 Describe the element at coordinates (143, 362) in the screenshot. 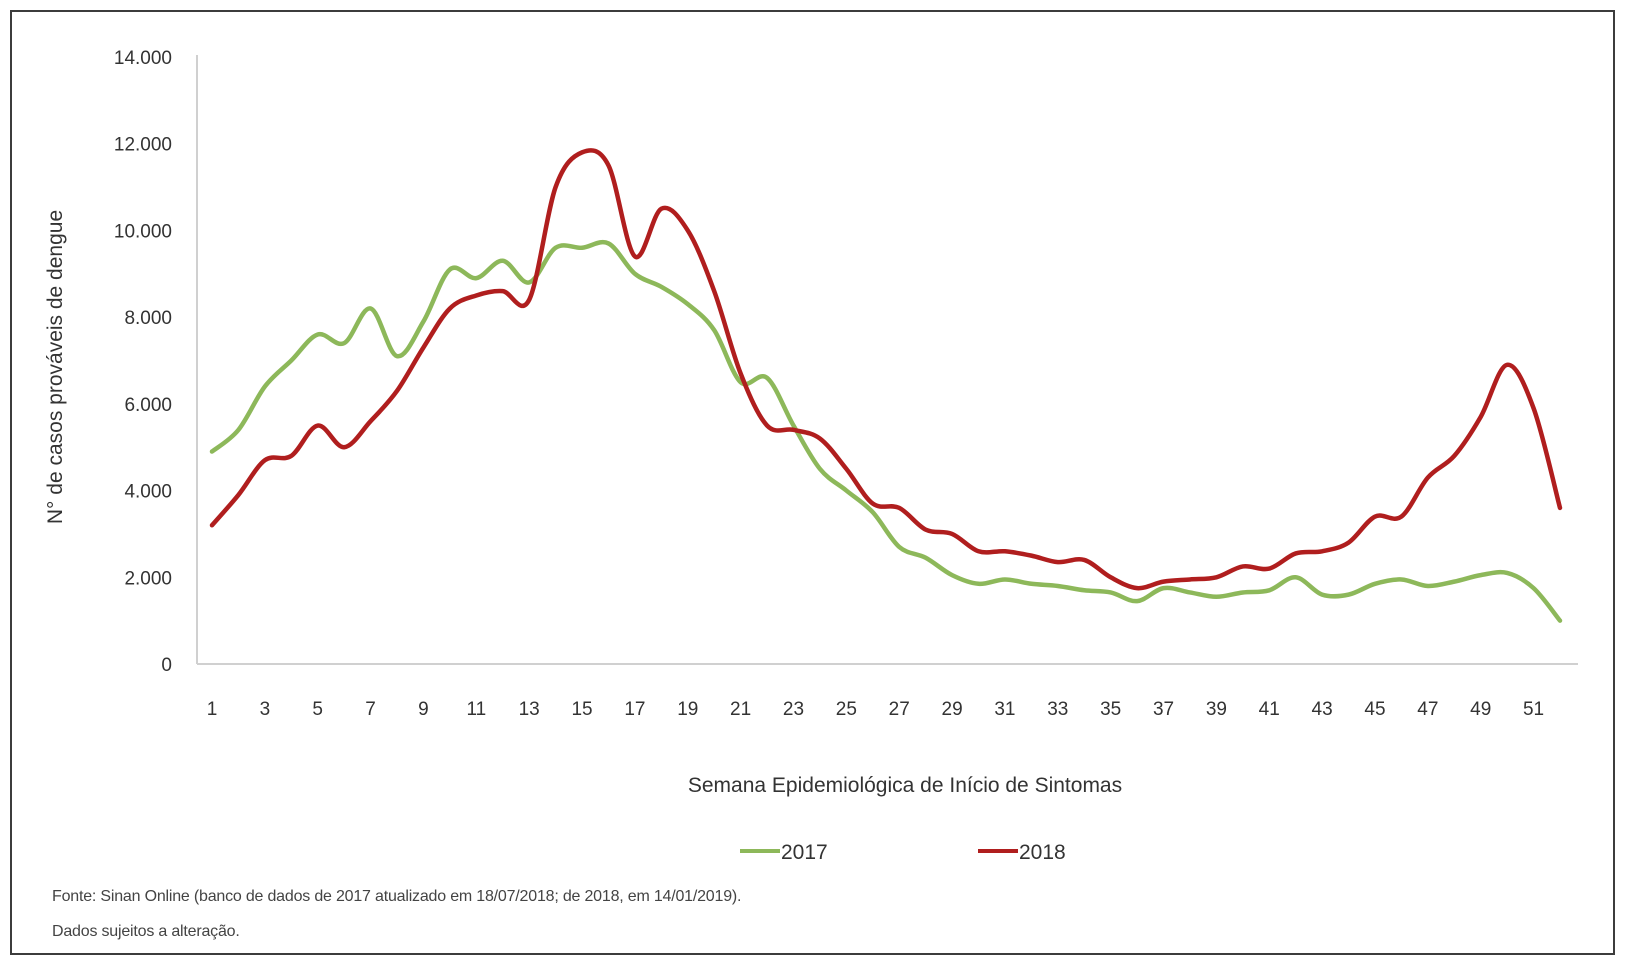

I see `y-tick-labels: 0 2.000 4.000 6.000 8.000 10.000 12.000 14.000` at that location.